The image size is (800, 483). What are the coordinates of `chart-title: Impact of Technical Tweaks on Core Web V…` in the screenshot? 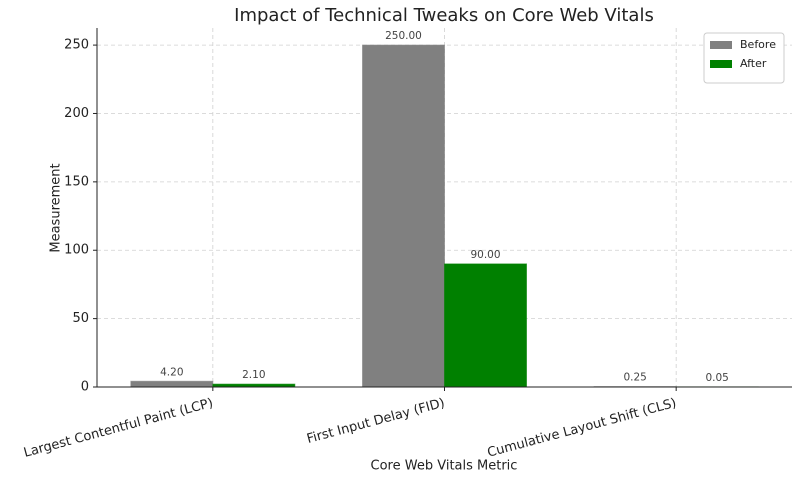 It's located at (444, 15).